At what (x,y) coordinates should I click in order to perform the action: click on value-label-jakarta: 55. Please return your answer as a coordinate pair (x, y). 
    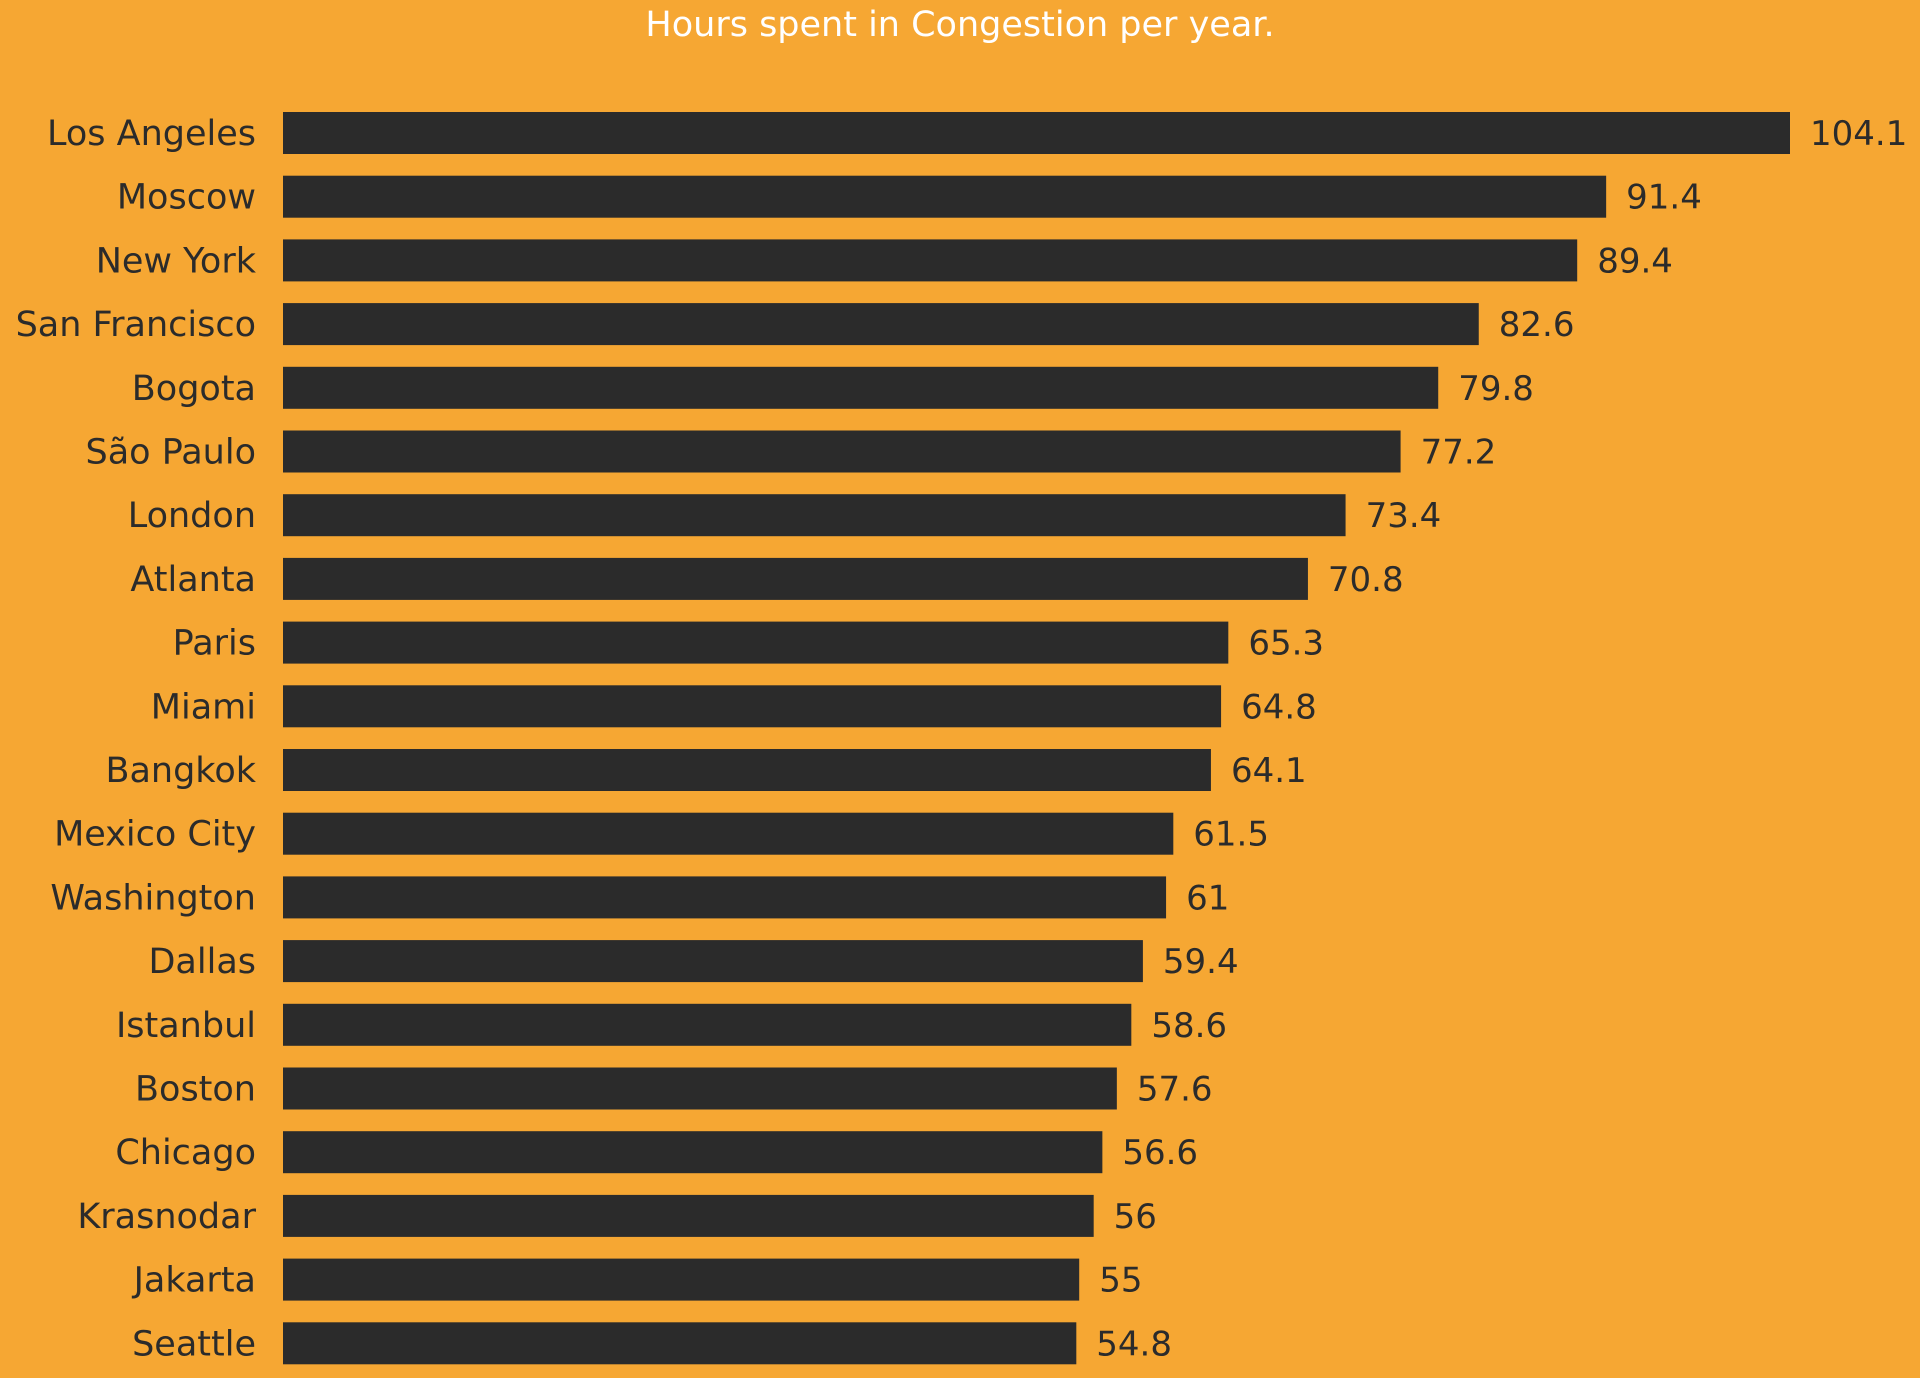
    Looking at the image, I should click on (1120, 1281).